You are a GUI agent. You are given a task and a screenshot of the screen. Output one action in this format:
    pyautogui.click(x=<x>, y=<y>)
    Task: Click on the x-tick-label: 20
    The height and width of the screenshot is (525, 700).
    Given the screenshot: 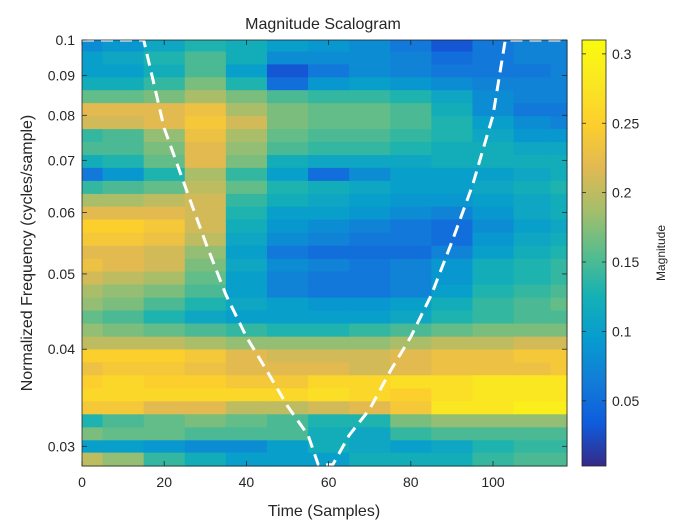 What is the action you would take?
    pyautogui.click(x=164, y=482)
    